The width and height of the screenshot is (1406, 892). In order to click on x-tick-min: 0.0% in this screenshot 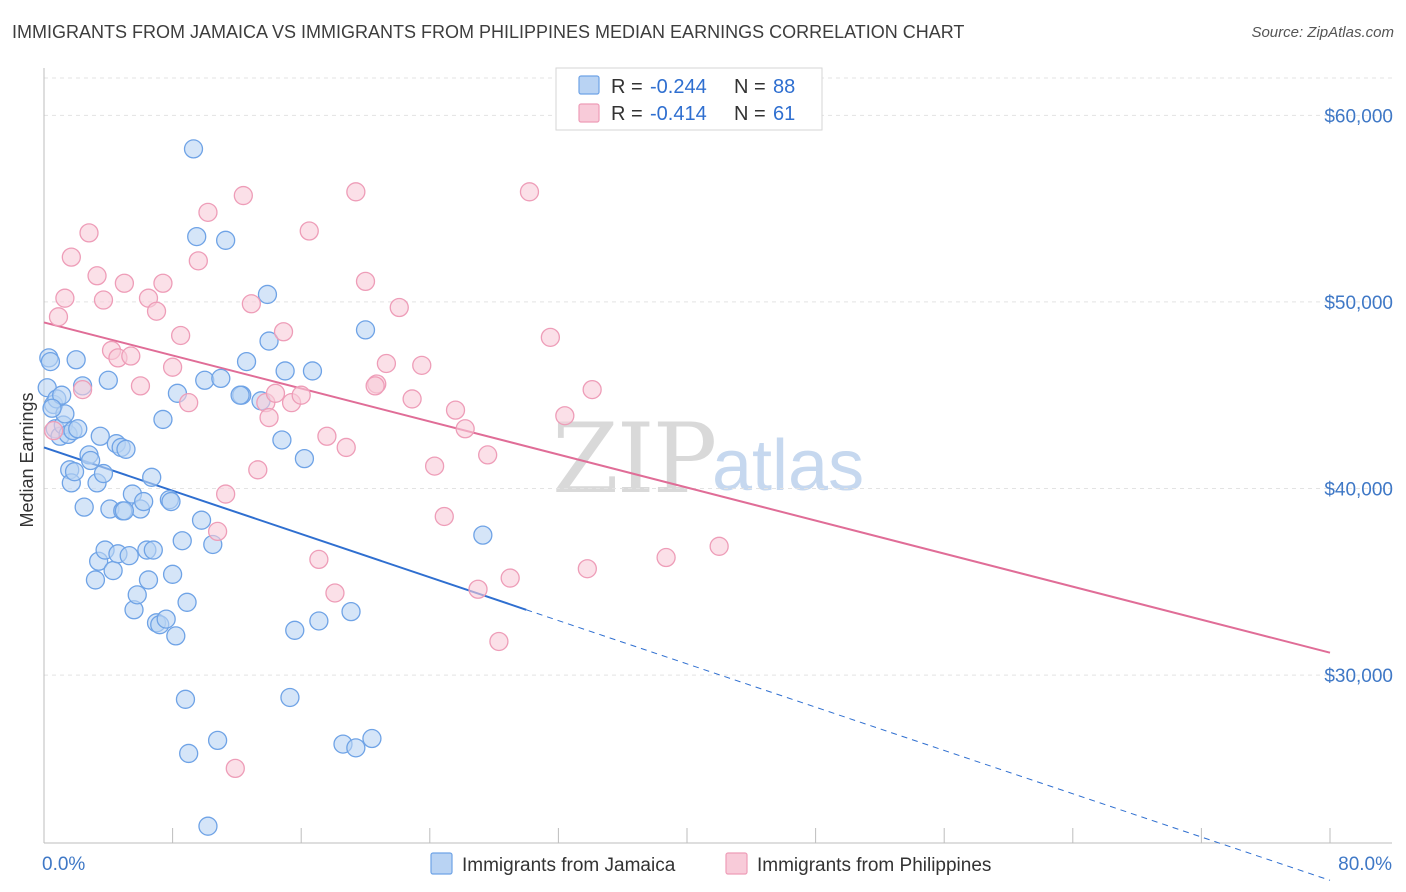, I will do `click(63, 864)`.